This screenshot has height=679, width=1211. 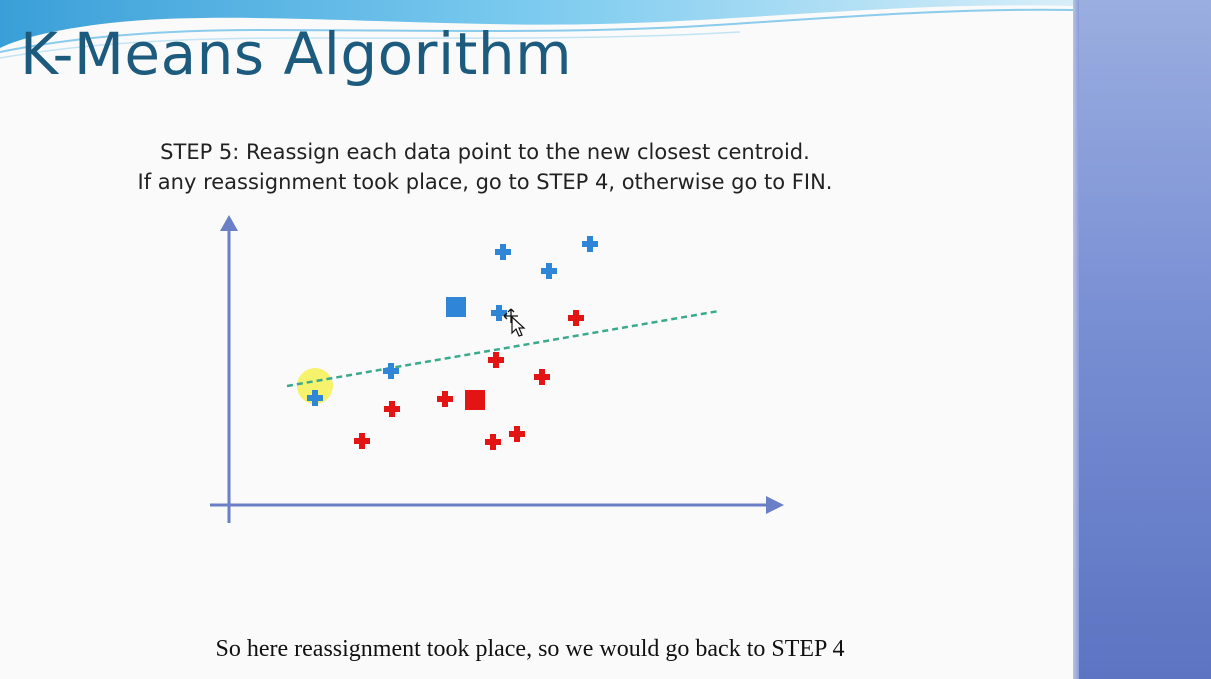 I want to click on move-arrow-cursor-icon, so click(x=514, y=322).